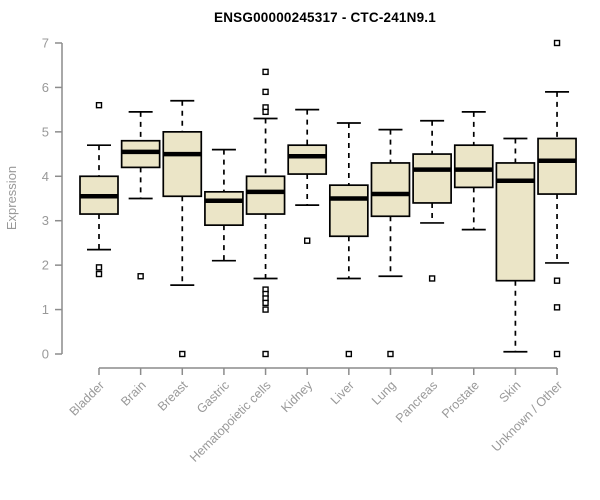 The width and height of the screenshot is (600, 500). What do you see at coordinates (213, 397) in the screenshot?
I see `x-tick-label: Gastric` at bounding box center [213, 397].